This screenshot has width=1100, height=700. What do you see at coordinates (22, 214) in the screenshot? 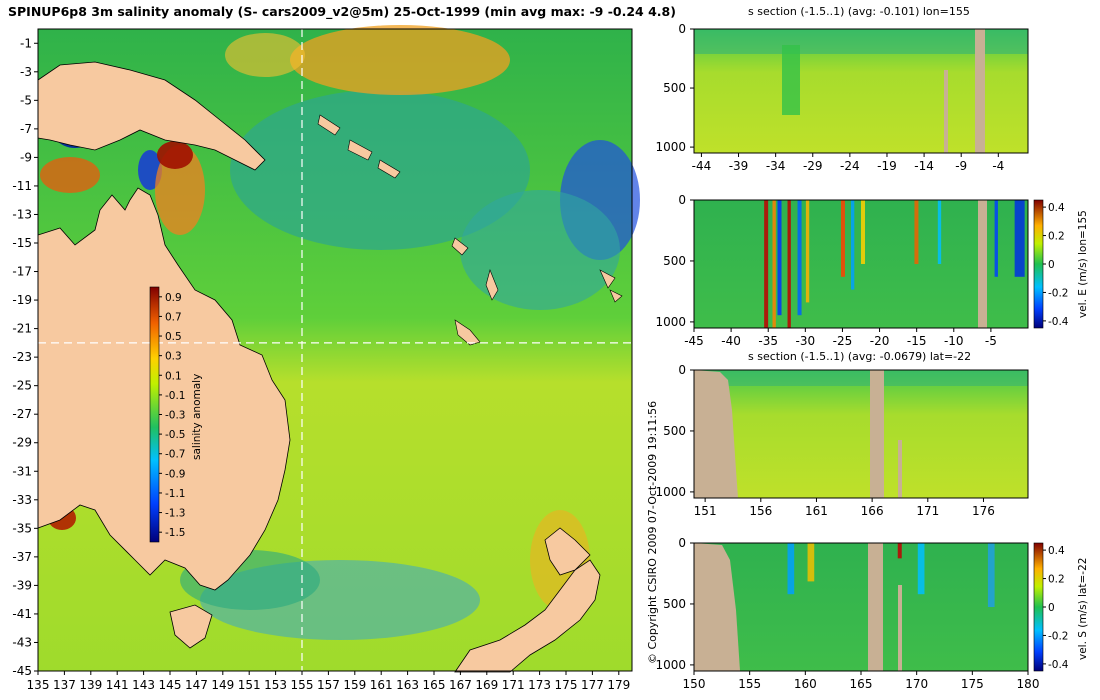
I see `map-y-tick-label: -13` at bounding box center [22, 214].